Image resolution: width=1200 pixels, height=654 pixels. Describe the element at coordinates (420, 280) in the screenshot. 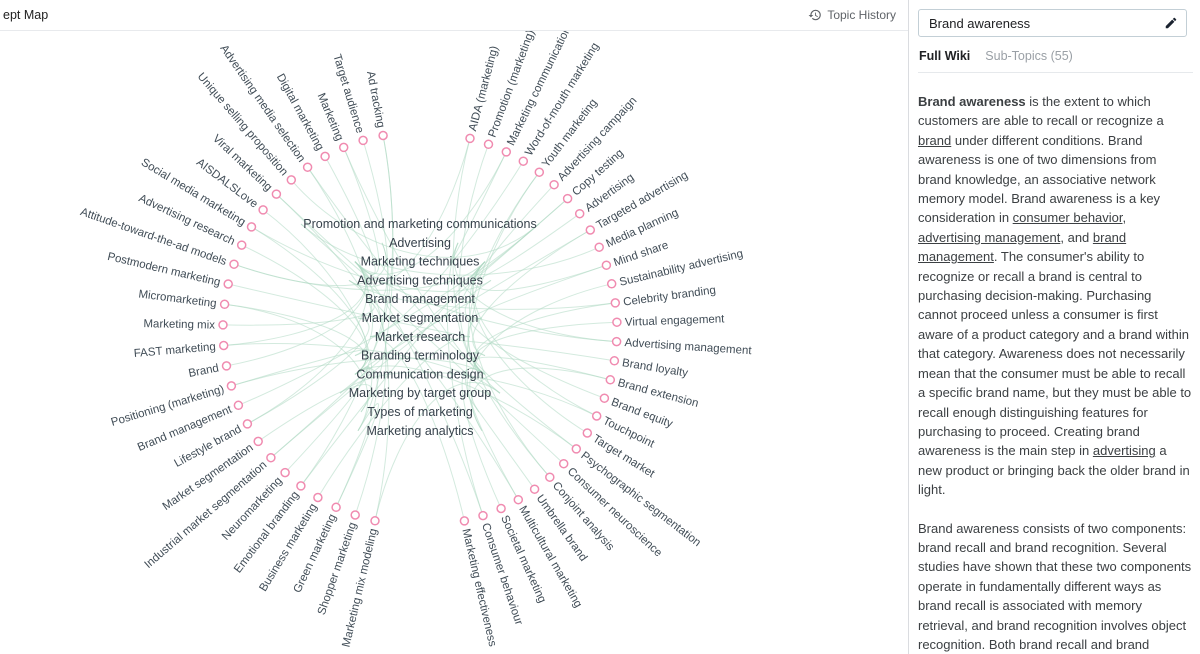

I see `center-topic-label: Advertising techniques` at that location.